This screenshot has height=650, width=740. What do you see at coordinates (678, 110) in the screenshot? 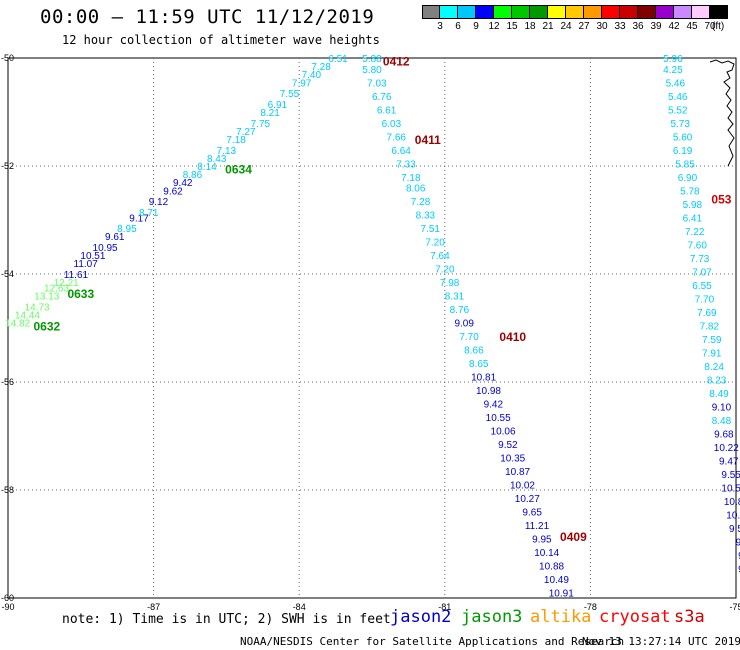
I see `wave-height-value: 5.52` at bounding box center [678, 110].